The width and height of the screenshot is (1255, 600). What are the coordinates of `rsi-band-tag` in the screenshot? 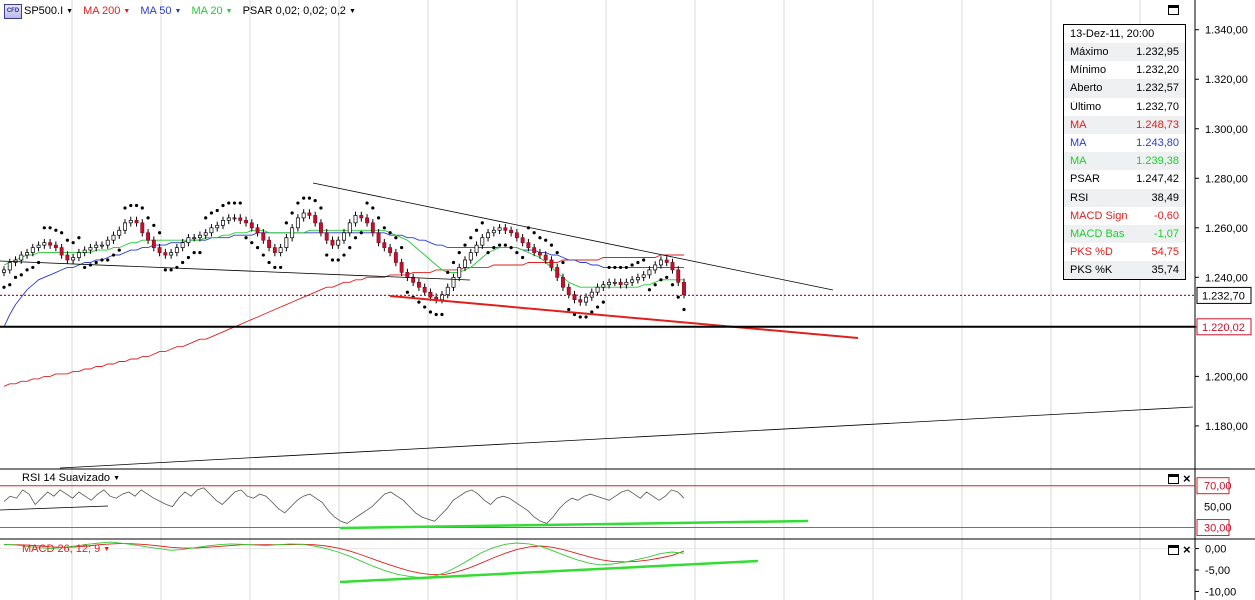 It's located at (1213, 486).